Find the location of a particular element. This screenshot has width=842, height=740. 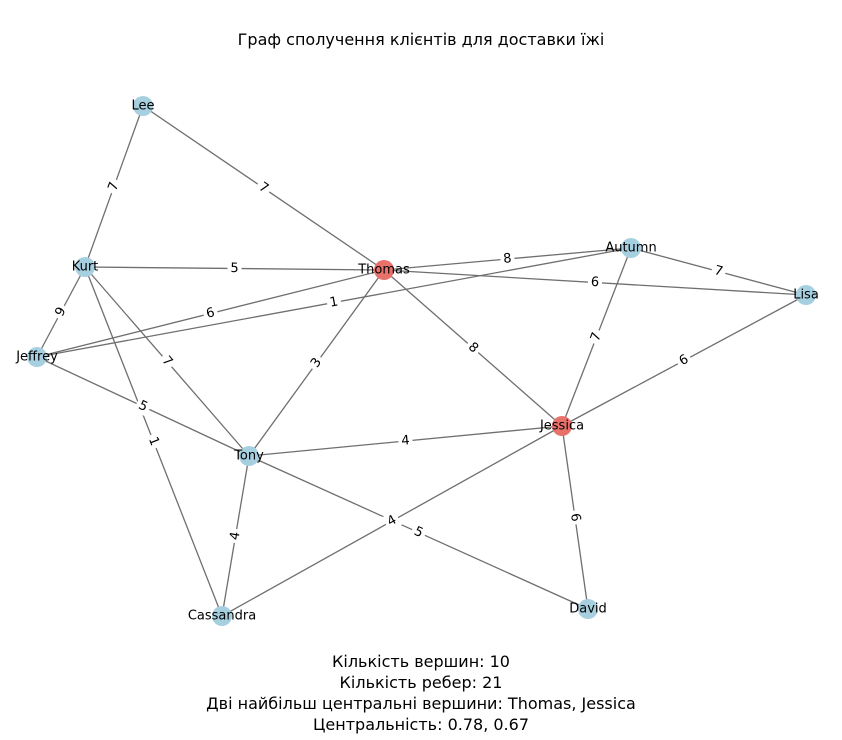

edge-weight-jeffrey-autumn: 1 is located at coordinates (334, 302).